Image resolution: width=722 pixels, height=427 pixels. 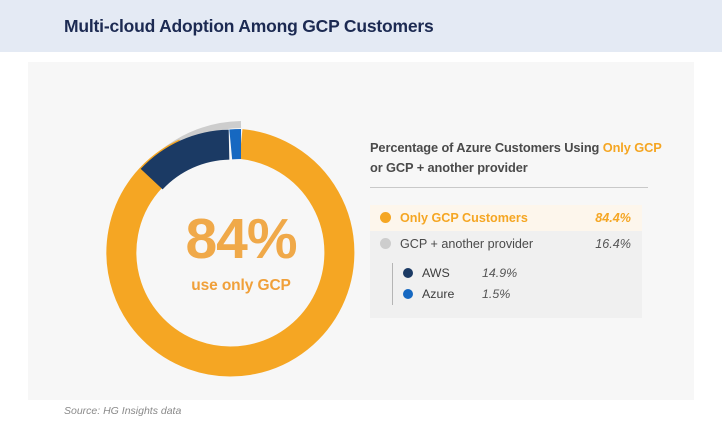 I want to click on legend-subrow-aws: AWS 14.9%, so click(x=482, y=273).